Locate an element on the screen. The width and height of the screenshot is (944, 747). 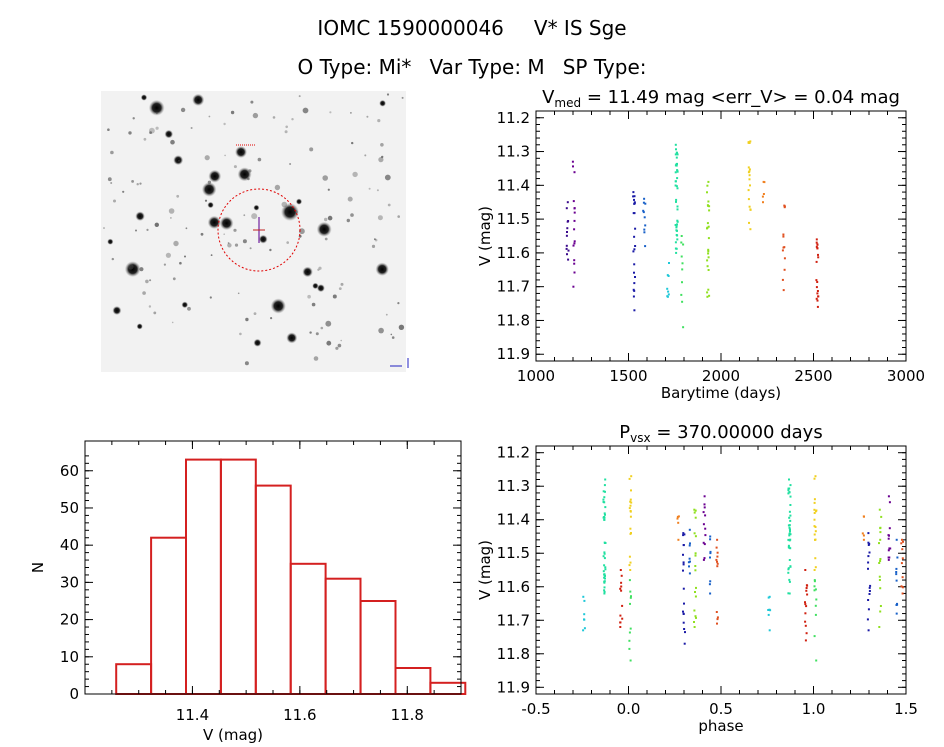
x-tick-label: 0.5 is located at coordinates (721, 709).